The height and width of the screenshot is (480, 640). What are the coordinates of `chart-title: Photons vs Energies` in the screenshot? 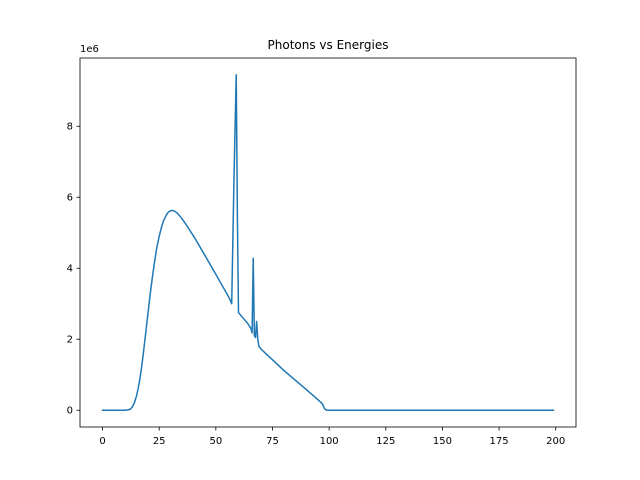 It's located at (328, 45).